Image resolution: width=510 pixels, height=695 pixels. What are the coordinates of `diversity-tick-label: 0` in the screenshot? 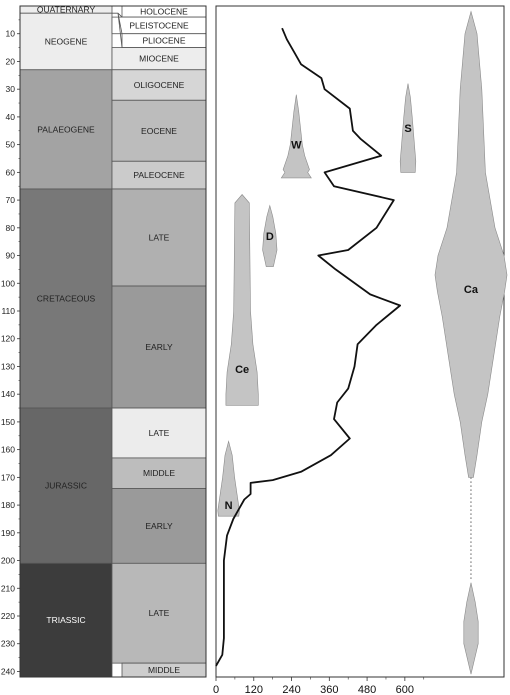 It's located at (216, 689).